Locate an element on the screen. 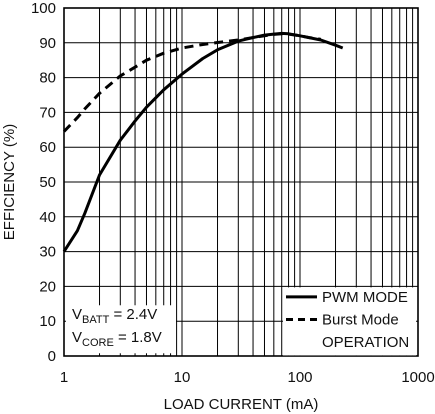 The image size is (435, 414). y-tick-labels: 0 10 20 30 40 50 60 70 80 90 100 is located at coordinates (43, 182).